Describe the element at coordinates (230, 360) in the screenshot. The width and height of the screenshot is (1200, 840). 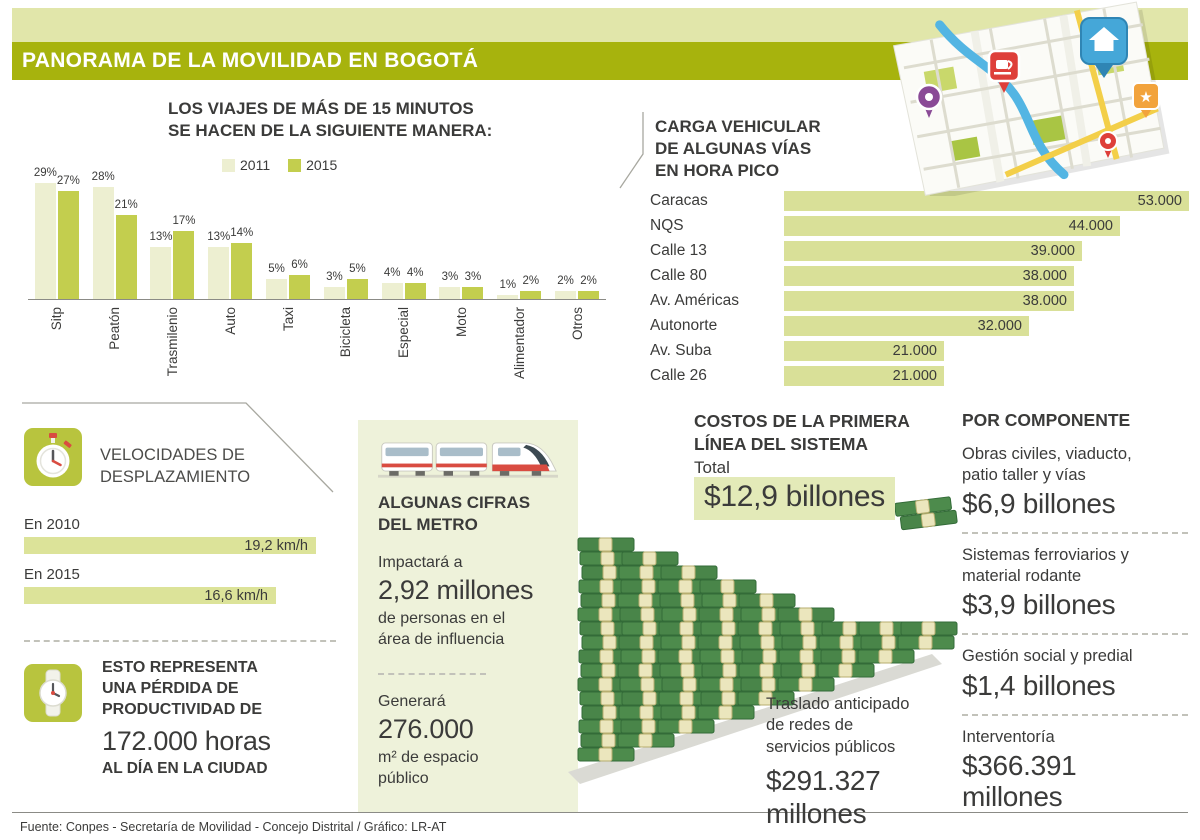
I see `category-cell: Auto` at that location.